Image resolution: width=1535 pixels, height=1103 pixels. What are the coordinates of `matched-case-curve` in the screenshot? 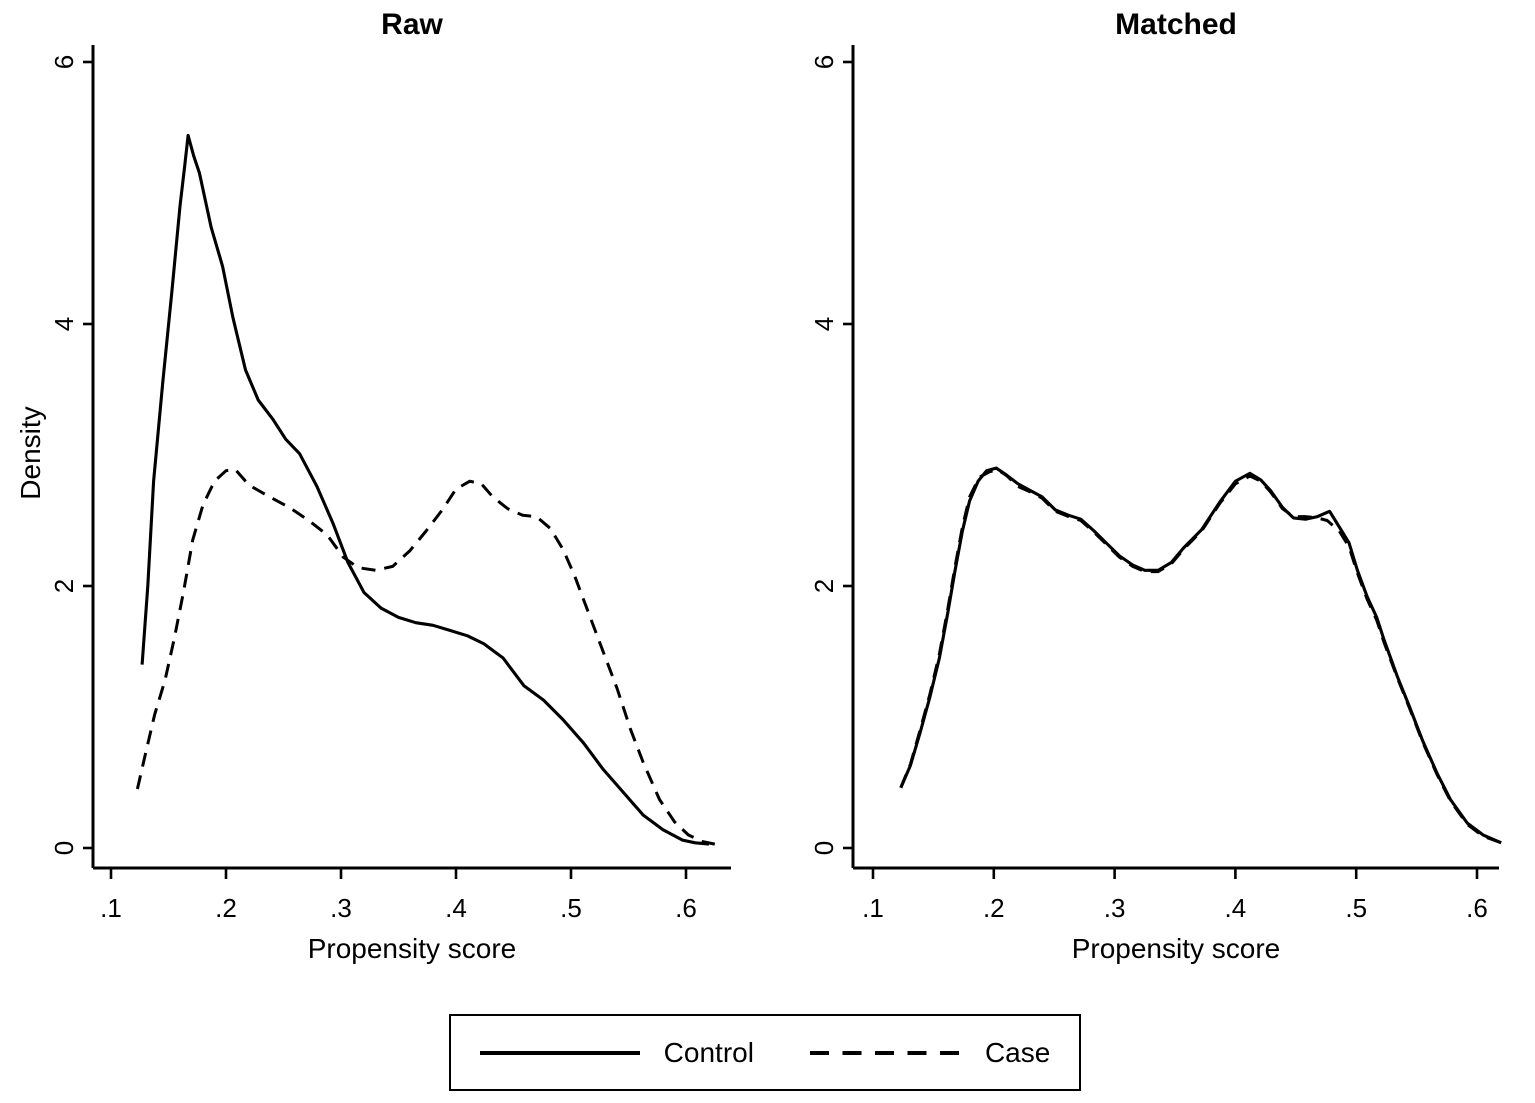 It's located at (1200, 656).